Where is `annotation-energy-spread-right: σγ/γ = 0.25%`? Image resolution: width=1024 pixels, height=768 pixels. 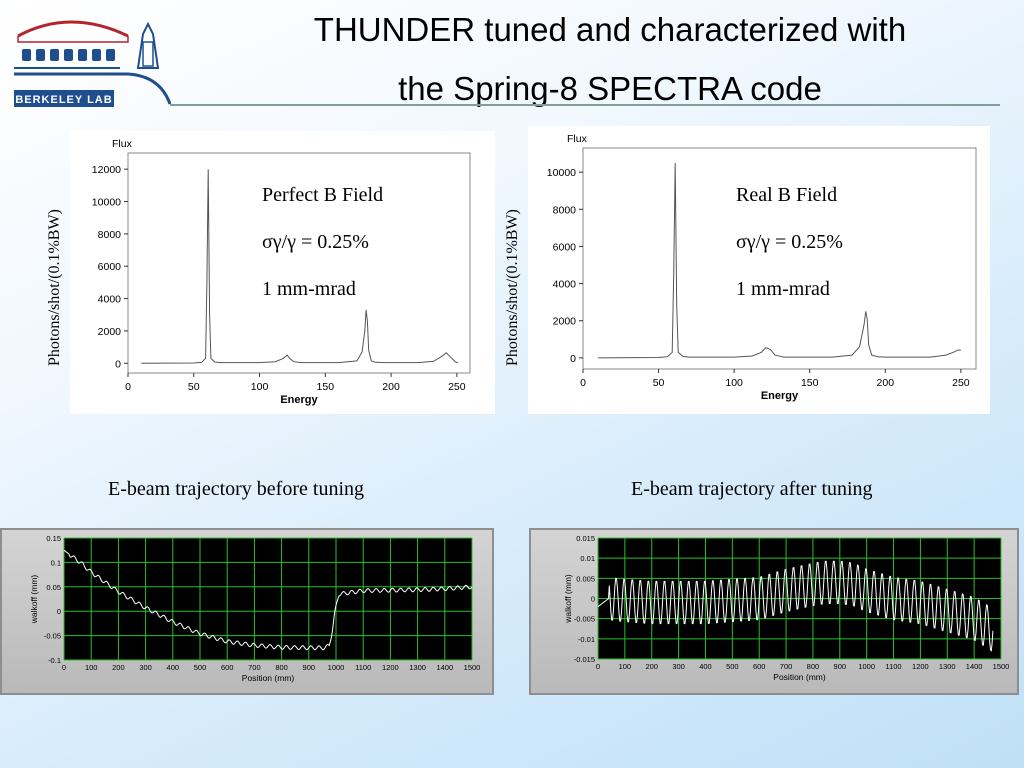 annotation-energy-spread-right: σγ/γ = 0.25% is located at coordinates (789, 242).